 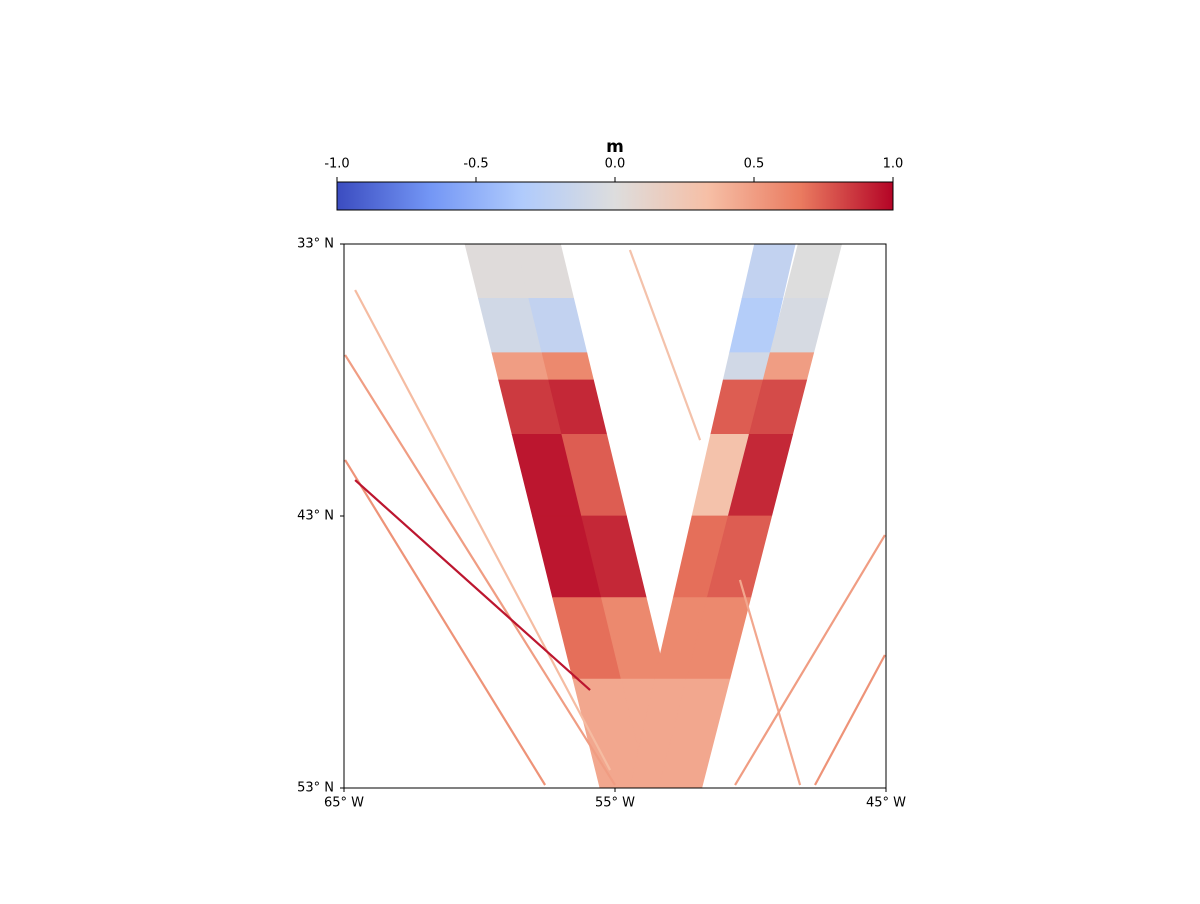 What do you see at coordinates (754, 164) in the screenshot?
I see `colorbar-tick-label: 0.5` at bounding box center [754, 164].